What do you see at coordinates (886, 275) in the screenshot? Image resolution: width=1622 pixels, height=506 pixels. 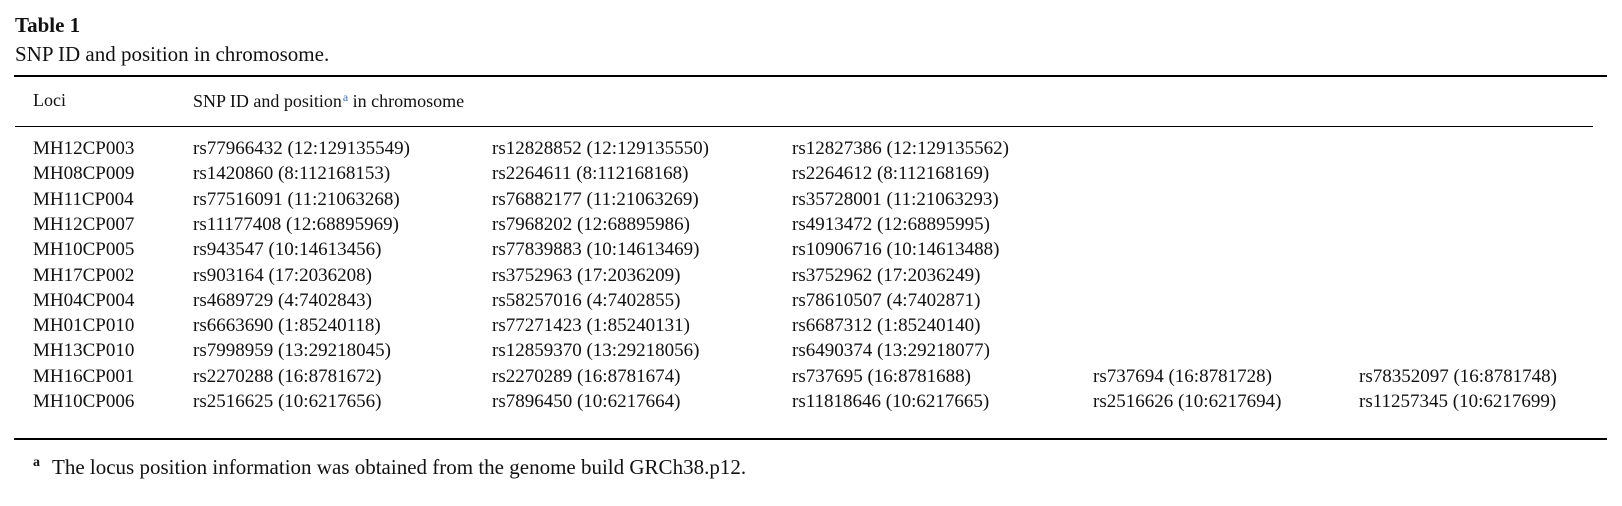 I see `snp-cell: rs3752962 (17:2036249)` at bounding box center [886, 275].